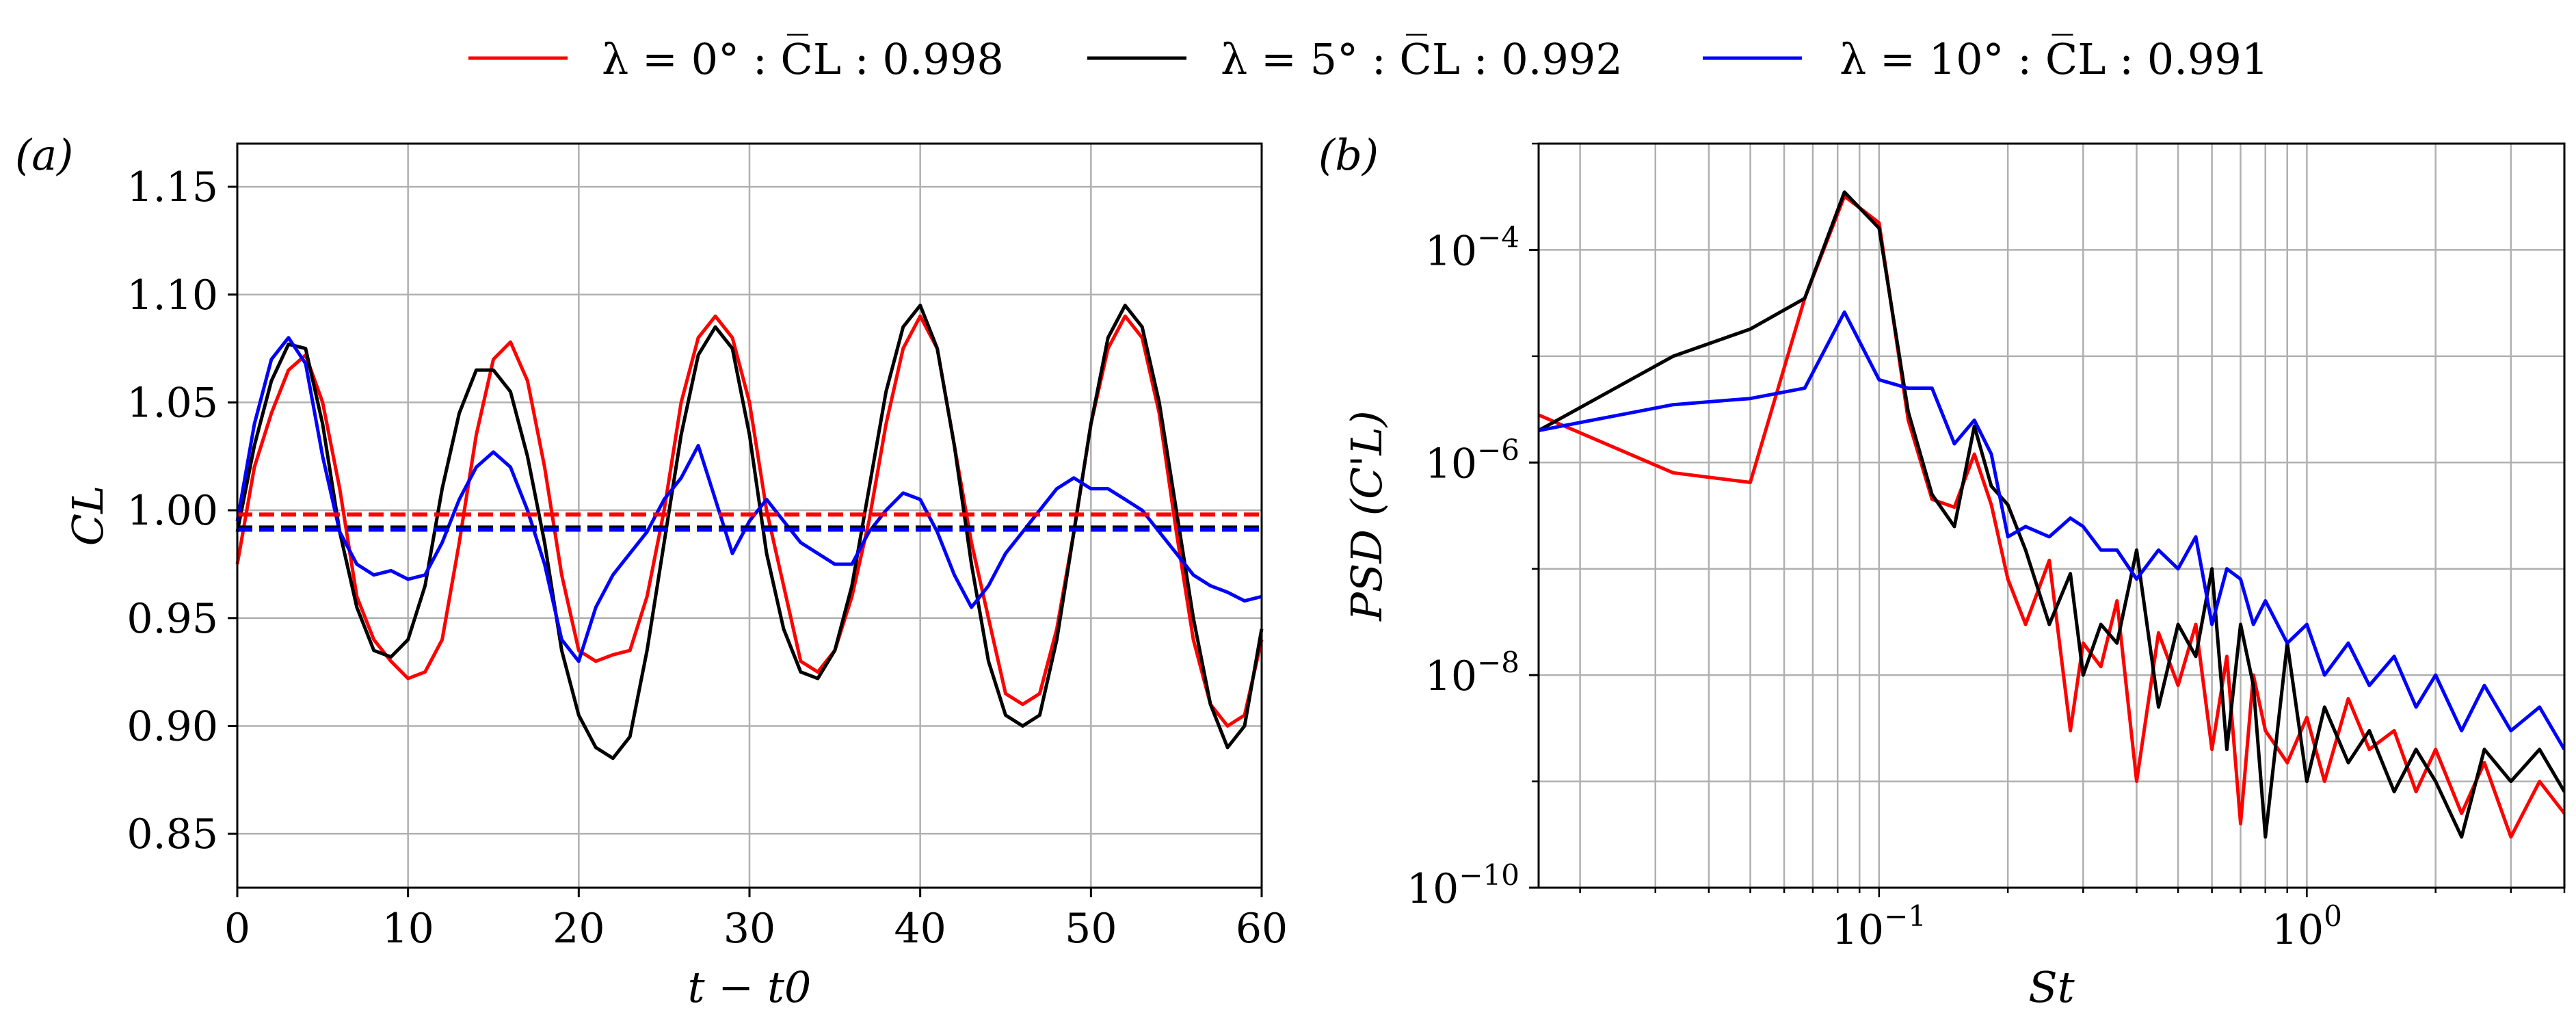  What do you see at coordinates (172, 295) in the screenshot?
I see `panel-a-ytick-label: 1.10` at bounding box center [172, 295].